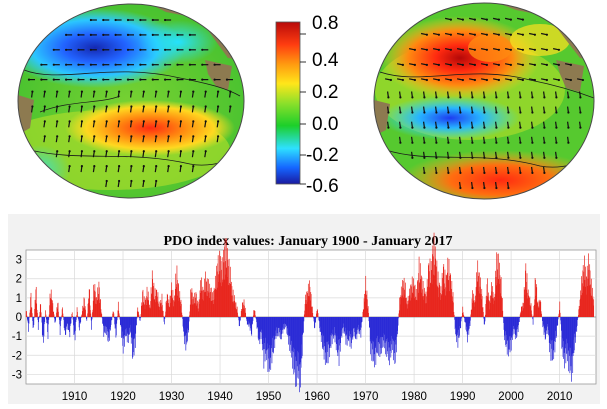  I want to click on y-tick-label: 3, so click(19, 261).